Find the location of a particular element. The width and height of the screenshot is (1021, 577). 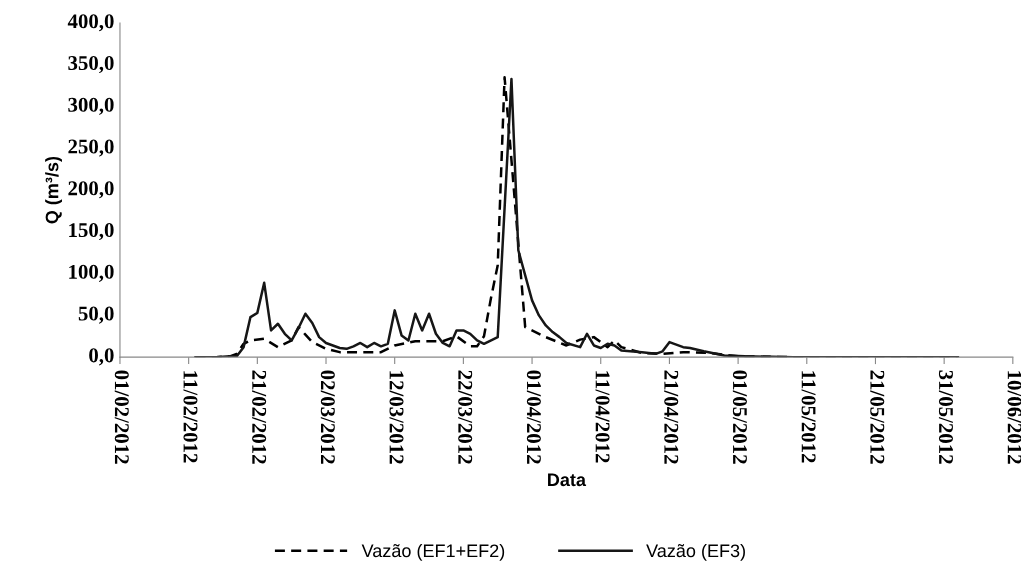

y-axis-title: Q (m³/s) is located at coordinates (53, 190).